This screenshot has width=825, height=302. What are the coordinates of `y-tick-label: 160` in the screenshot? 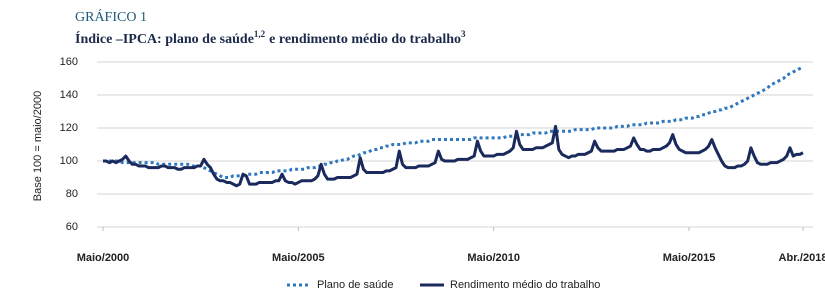 It's located at (69, 62).